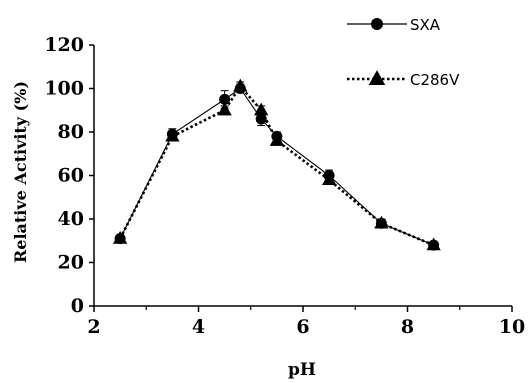 The height and width of the screenshot is (383, 528). What do you see at coordinates (198, 327) in the screenshot?
I see `x-tick-label: 4` at bounding box center [198, 327].